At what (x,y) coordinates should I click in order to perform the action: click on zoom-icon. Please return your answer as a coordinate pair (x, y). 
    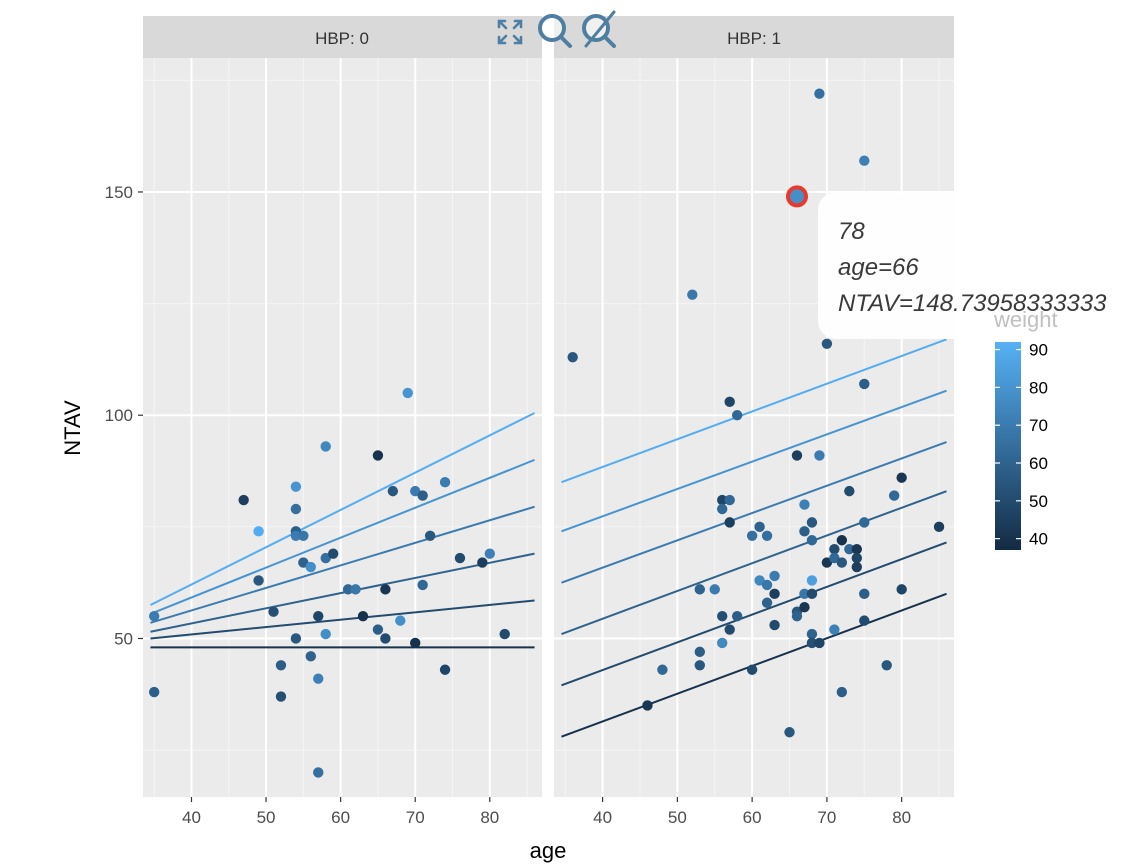
    Looking at the image, I should click on (555, 31).